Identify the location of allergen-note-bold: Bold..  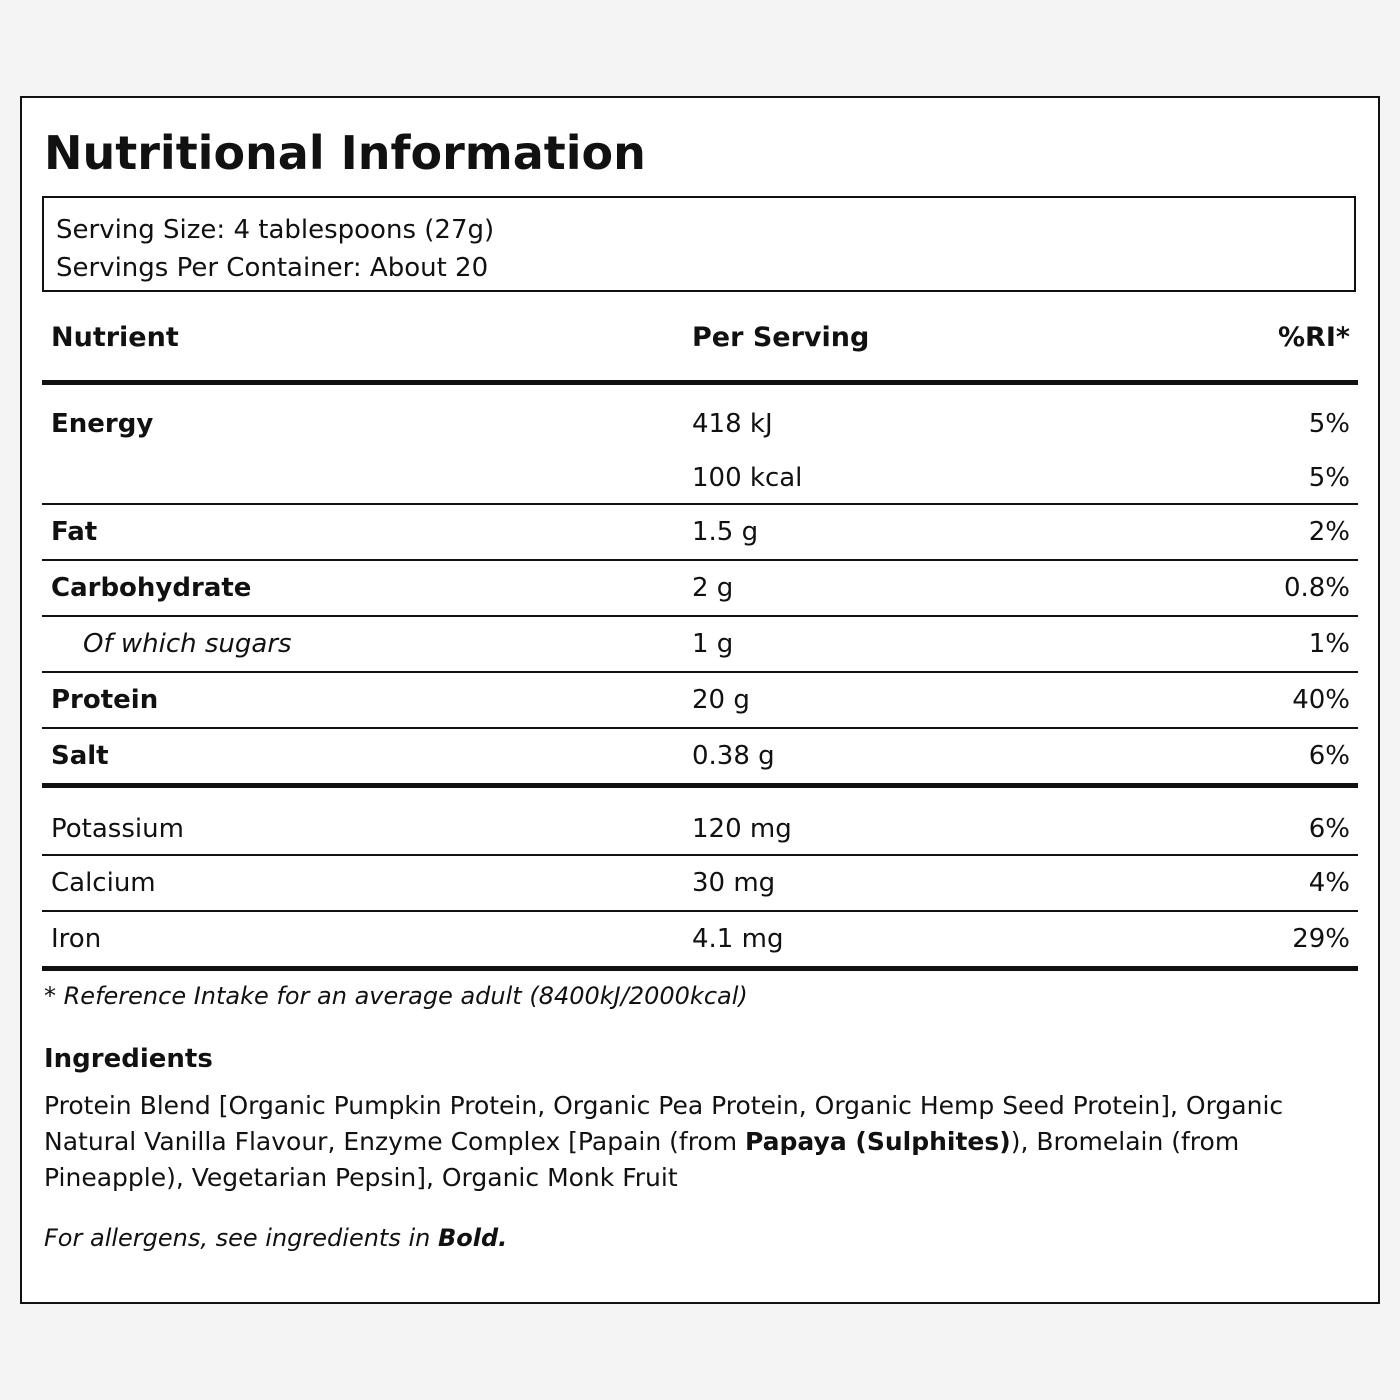
(472, 1238).